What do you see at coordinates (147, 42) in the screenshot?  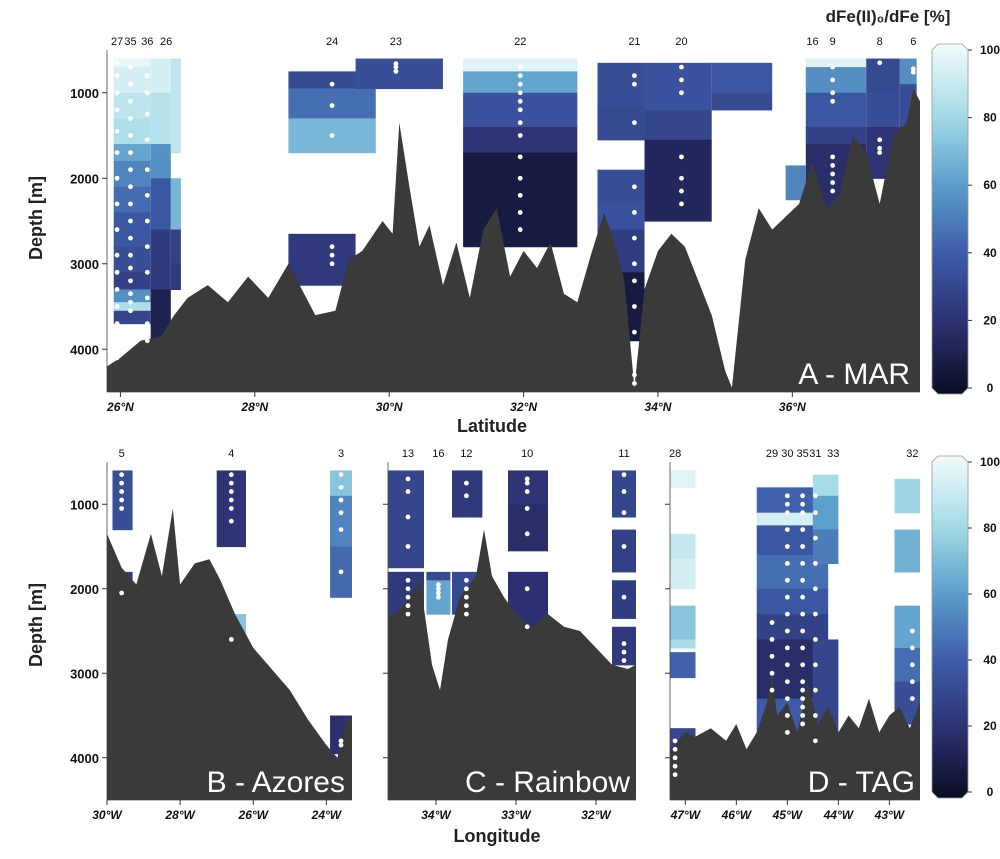 I see `station-label: 36` at bounding box center [147, 42].